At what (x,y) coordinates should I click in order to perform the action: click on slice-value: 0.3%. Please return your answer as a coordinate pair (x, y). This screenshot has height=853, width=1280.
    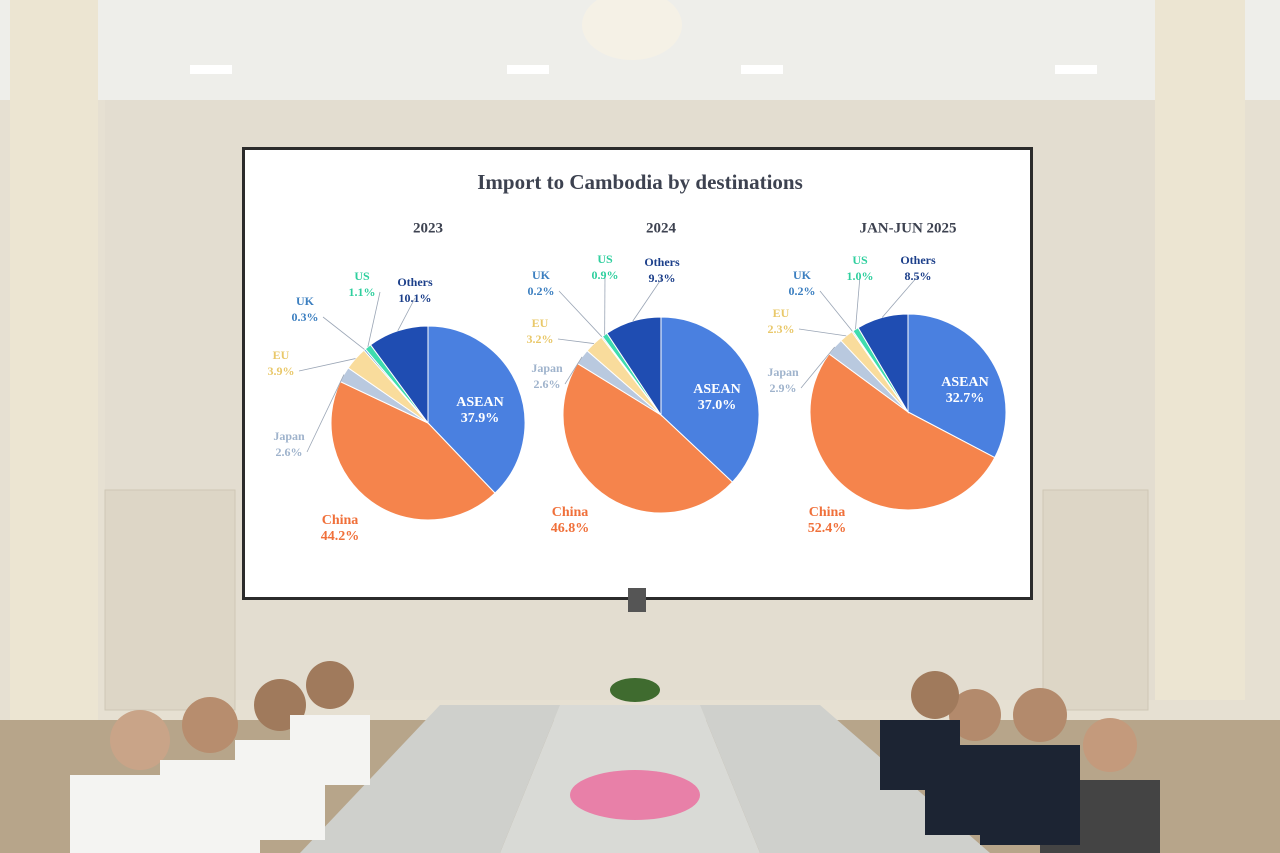
    Looking at the image, I should click on (305, 317).